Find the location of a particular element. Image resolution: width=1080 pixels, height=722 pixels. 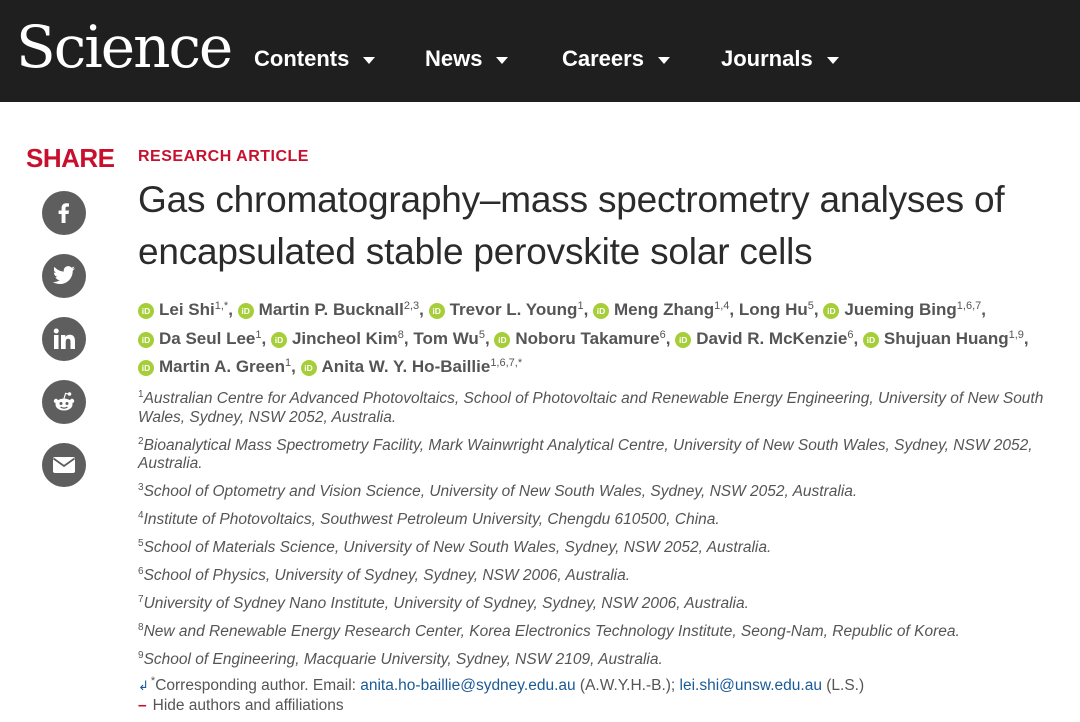

linkedin-icon is located at coordinates (64, 338).